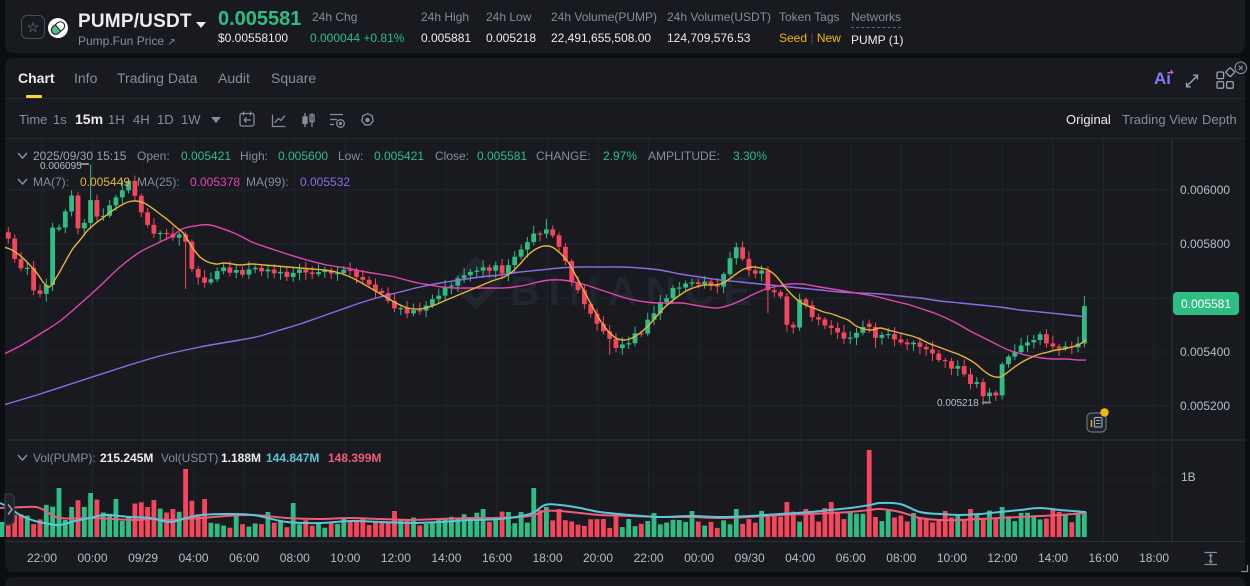  I want to click on svg-text: 0.006095, so click(61, 166).